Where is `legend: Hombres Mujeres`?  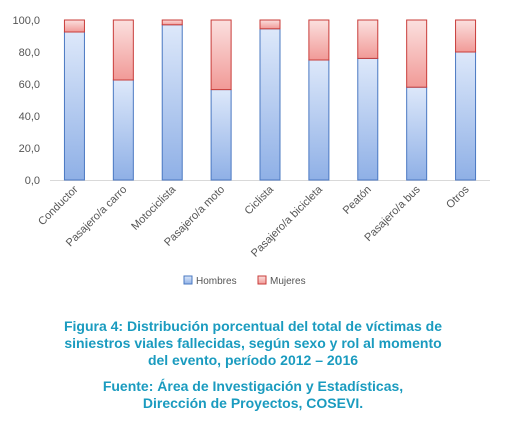 legend: Hombres Mujeres is located at coordinates (244, 281).